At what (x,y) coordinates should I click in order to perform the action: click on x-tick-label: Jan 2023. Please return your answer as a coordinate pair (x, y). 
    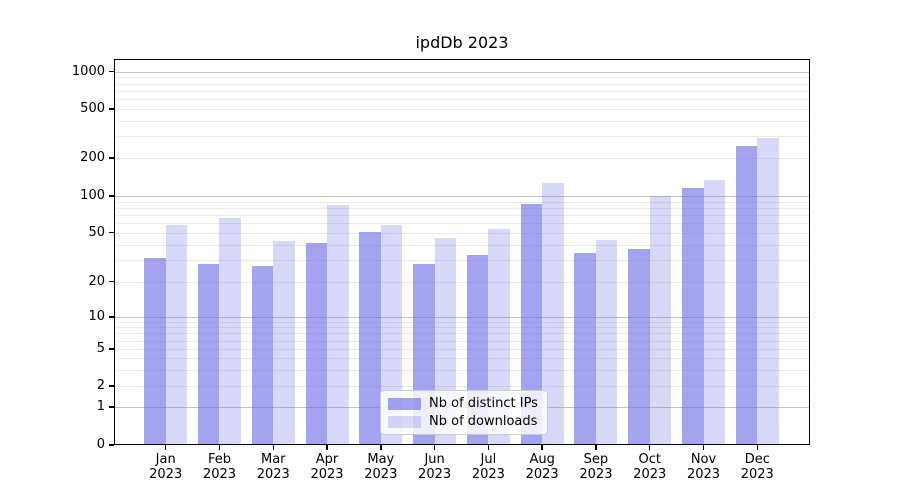
    Looking at the image, I should click on (166, 467).